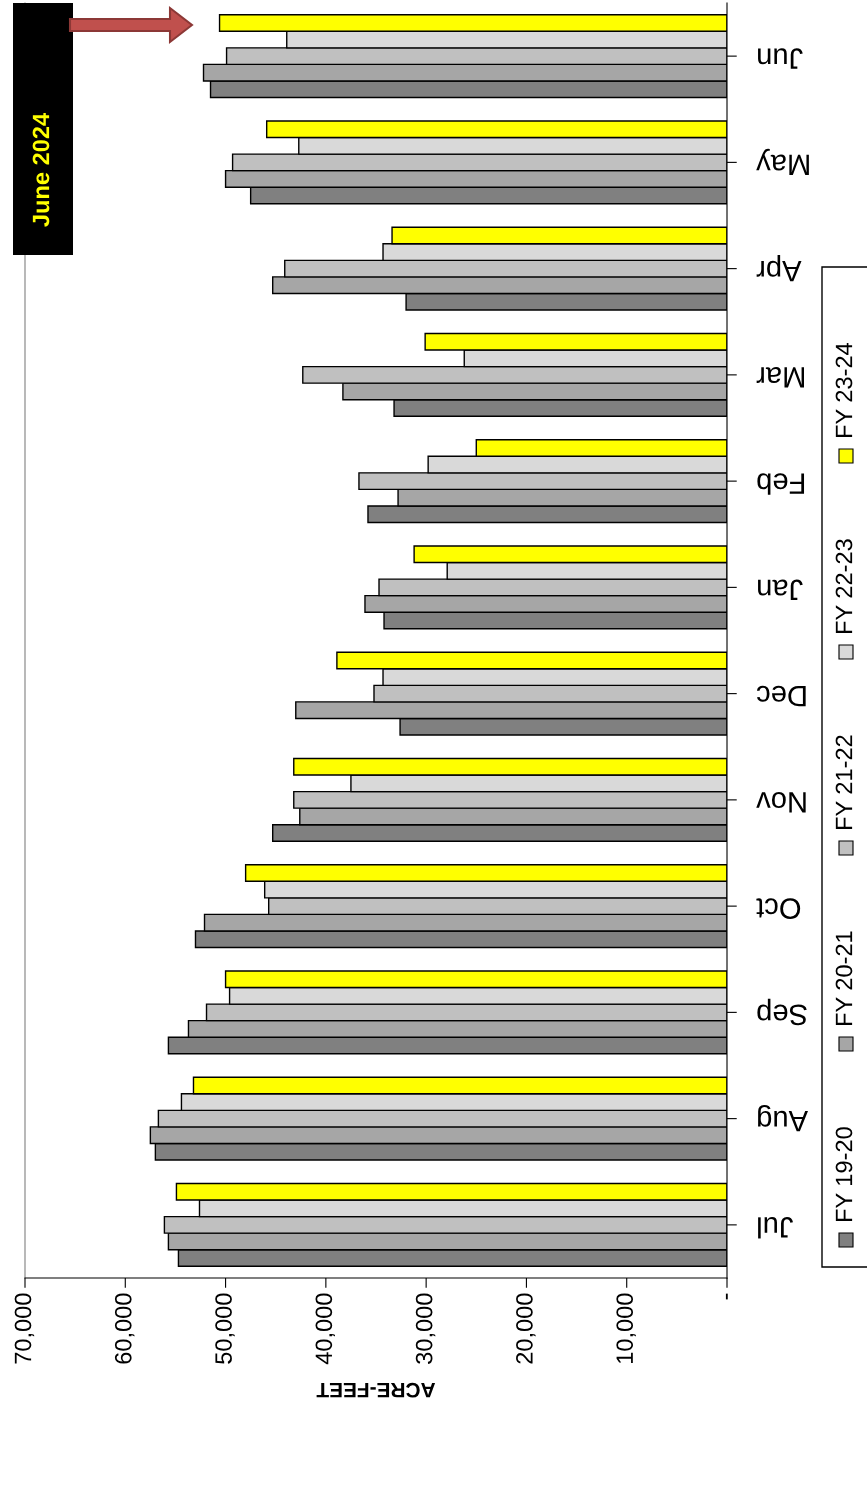 The width and height of the screenshot is (867, 1487). Describe the element at coordinates (781, 696) in the screenshot. I see `y-tick-label: Dec` at that location.